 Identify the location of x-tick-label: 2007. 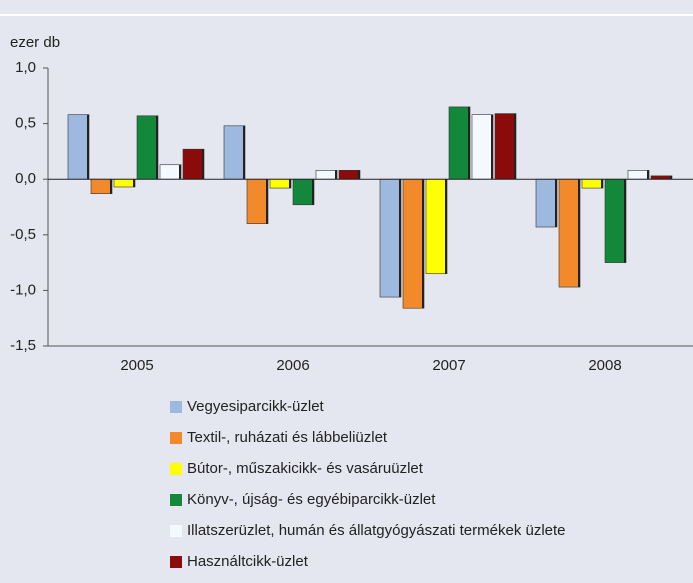
(448, 365).